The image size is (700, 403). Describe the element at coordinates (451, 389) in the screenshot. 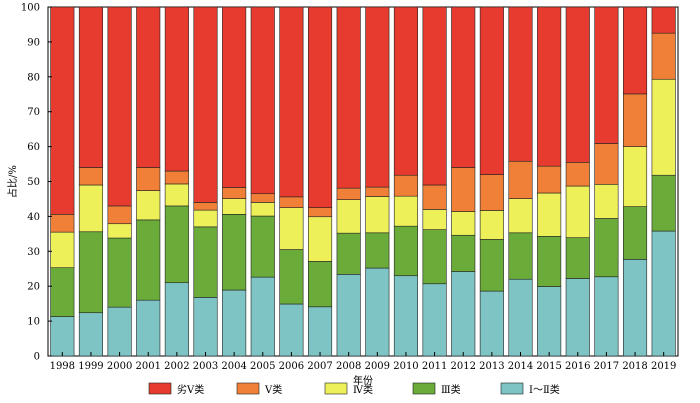

I see `legend-label: Ⅲ类` at that location.